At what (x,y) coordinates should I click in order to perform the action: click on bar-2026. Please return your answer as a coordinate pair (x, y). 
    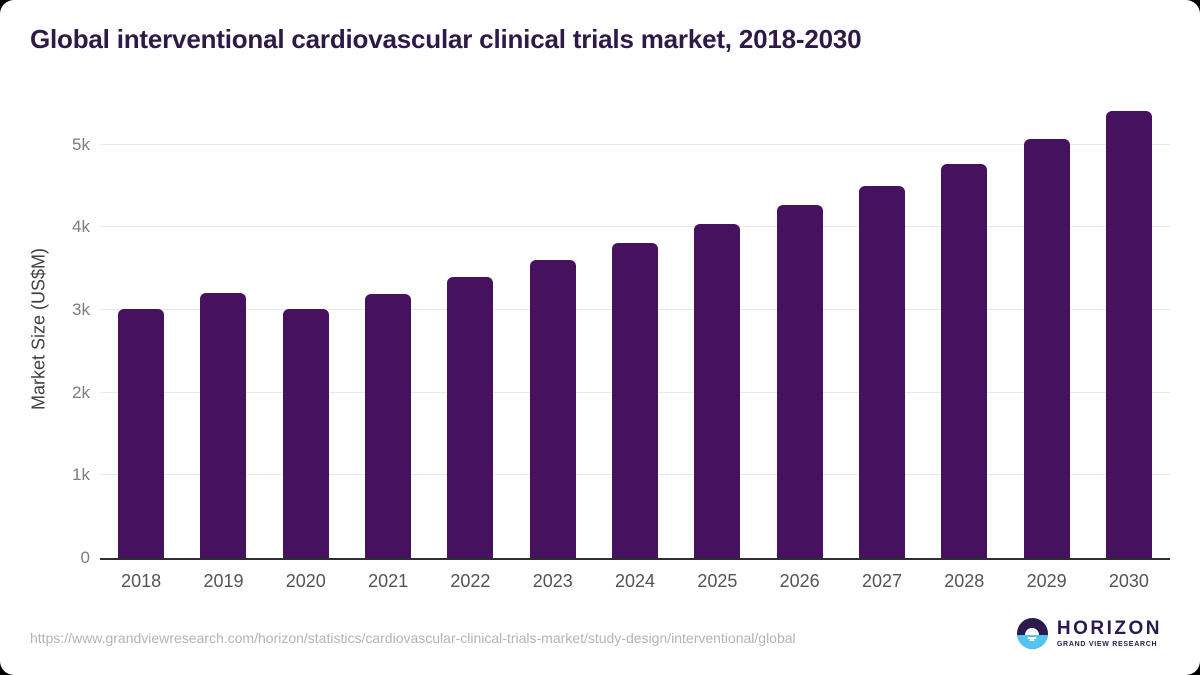
    Looking at the image, I should click on (799, 381).